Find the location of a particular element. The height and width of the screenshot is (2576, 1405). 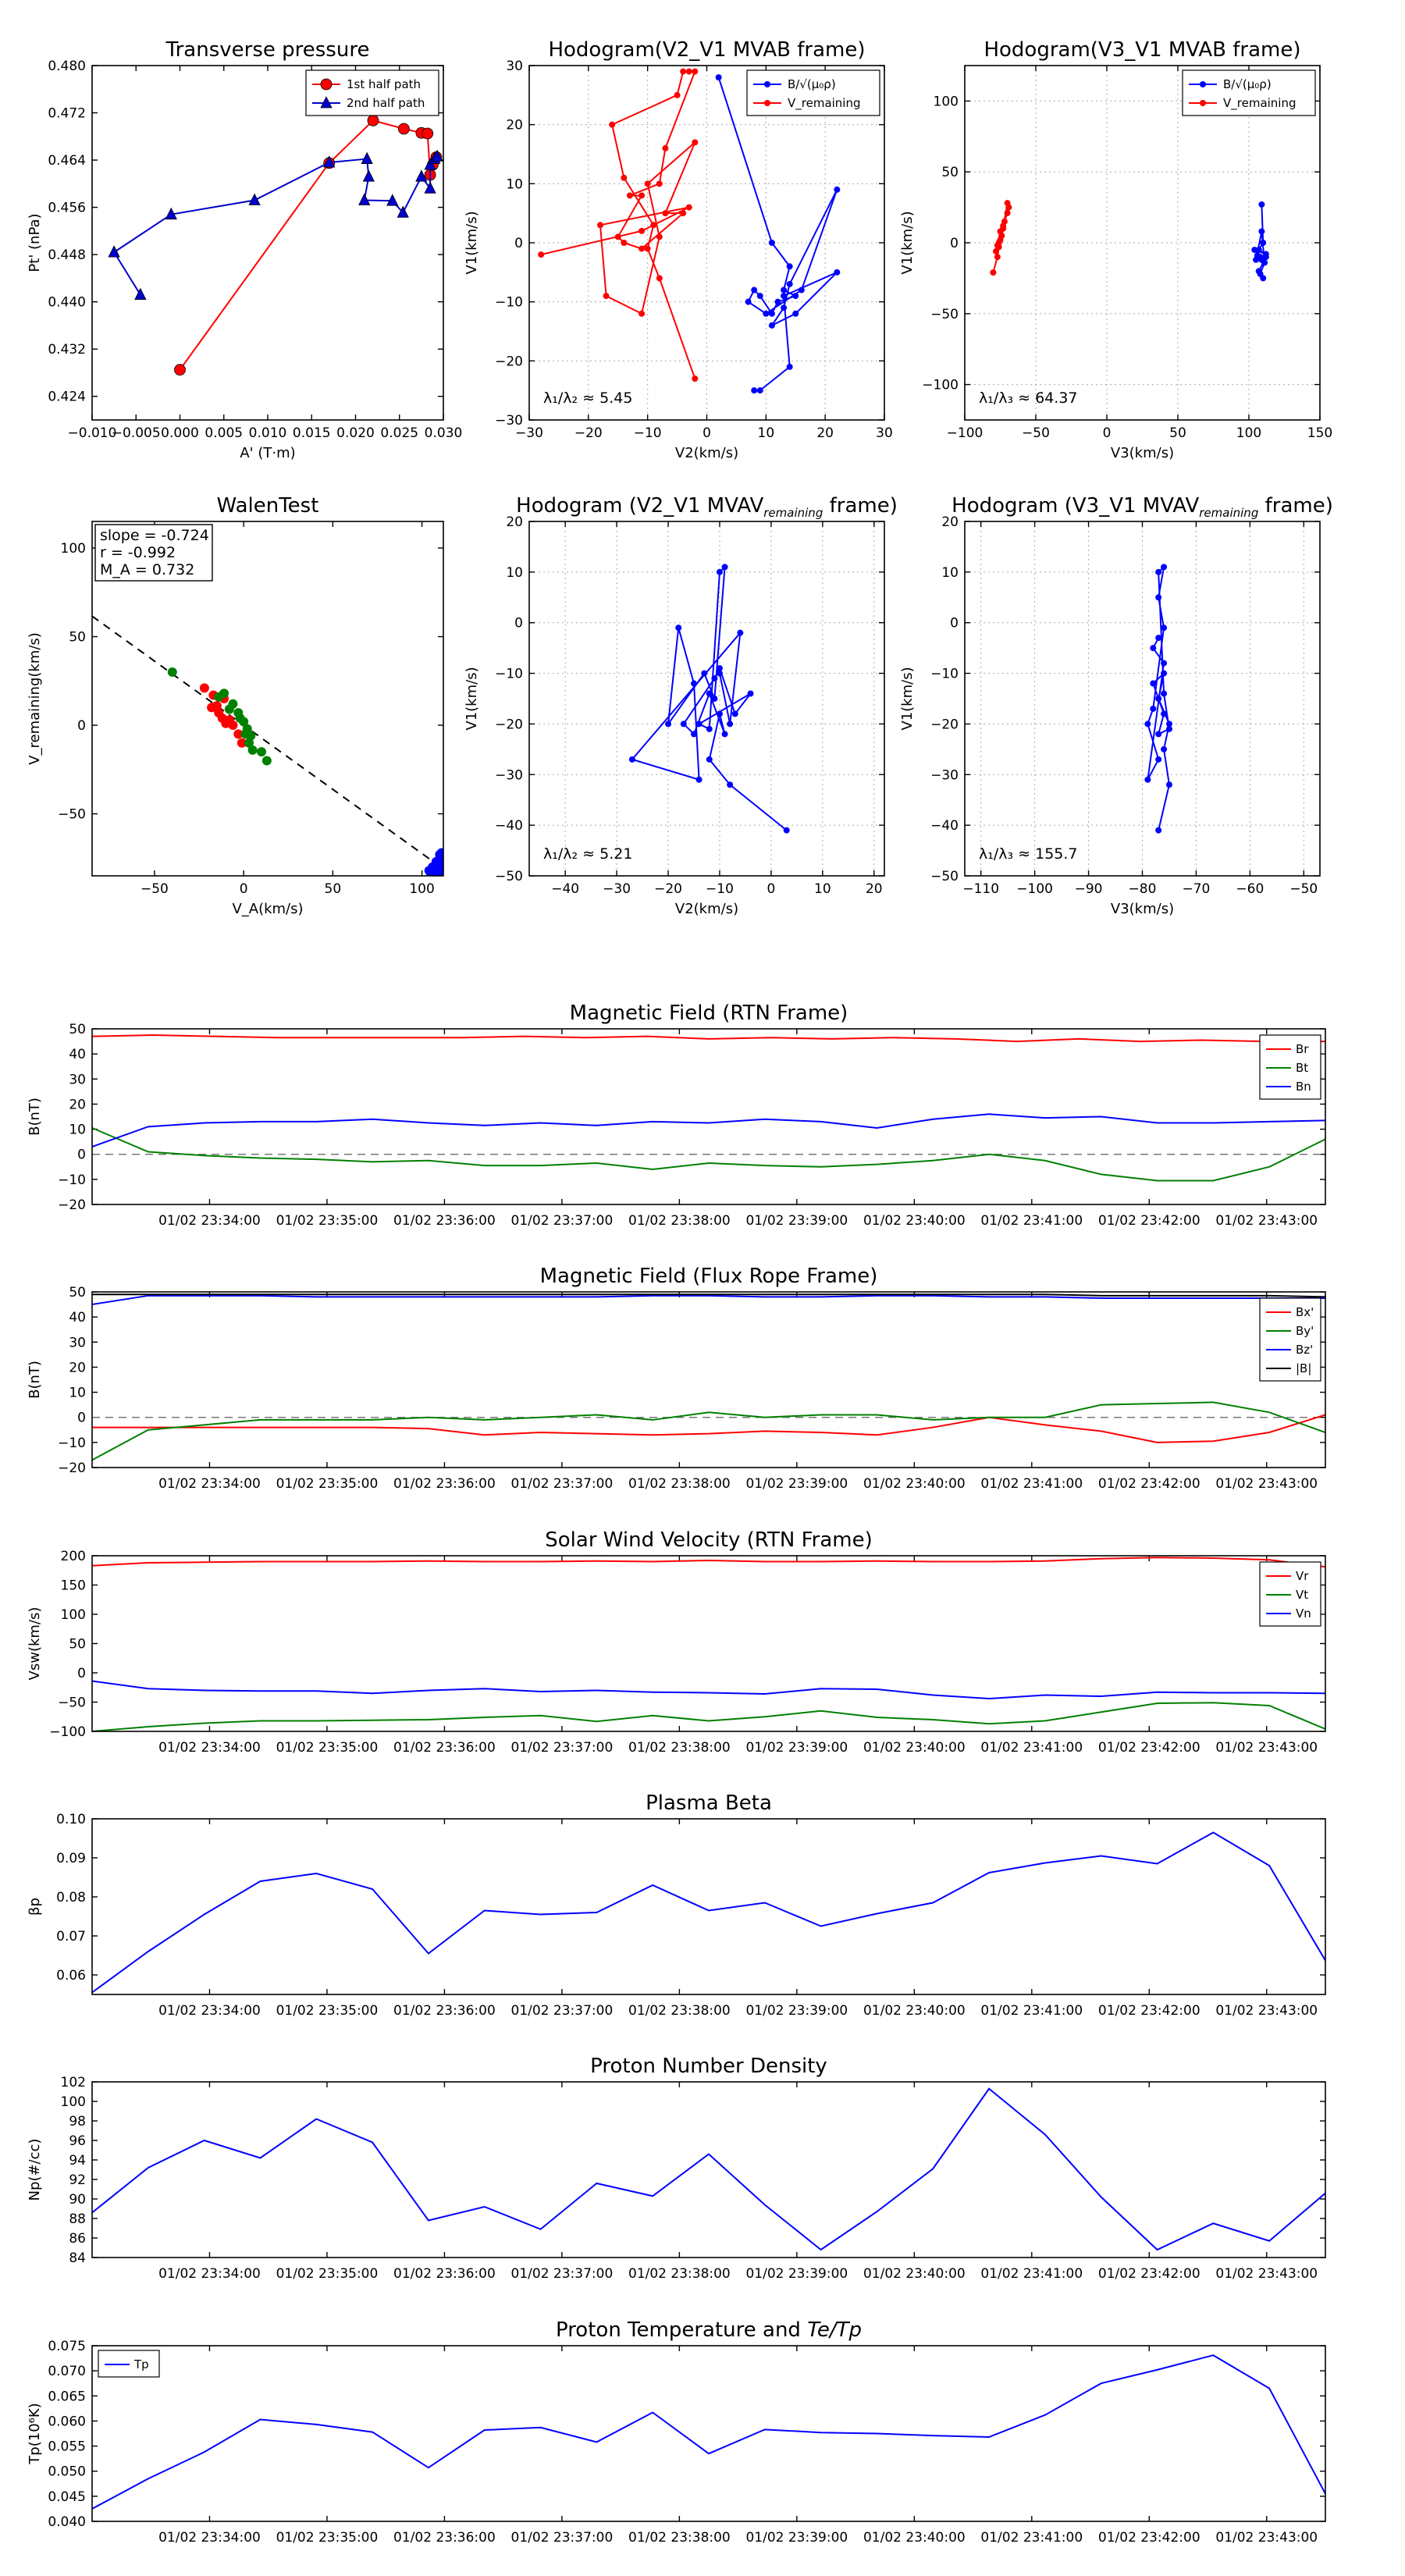

solar-wind-xtick-label-4: 01/02 23:38:00 is located at coordinates (680, 1748).